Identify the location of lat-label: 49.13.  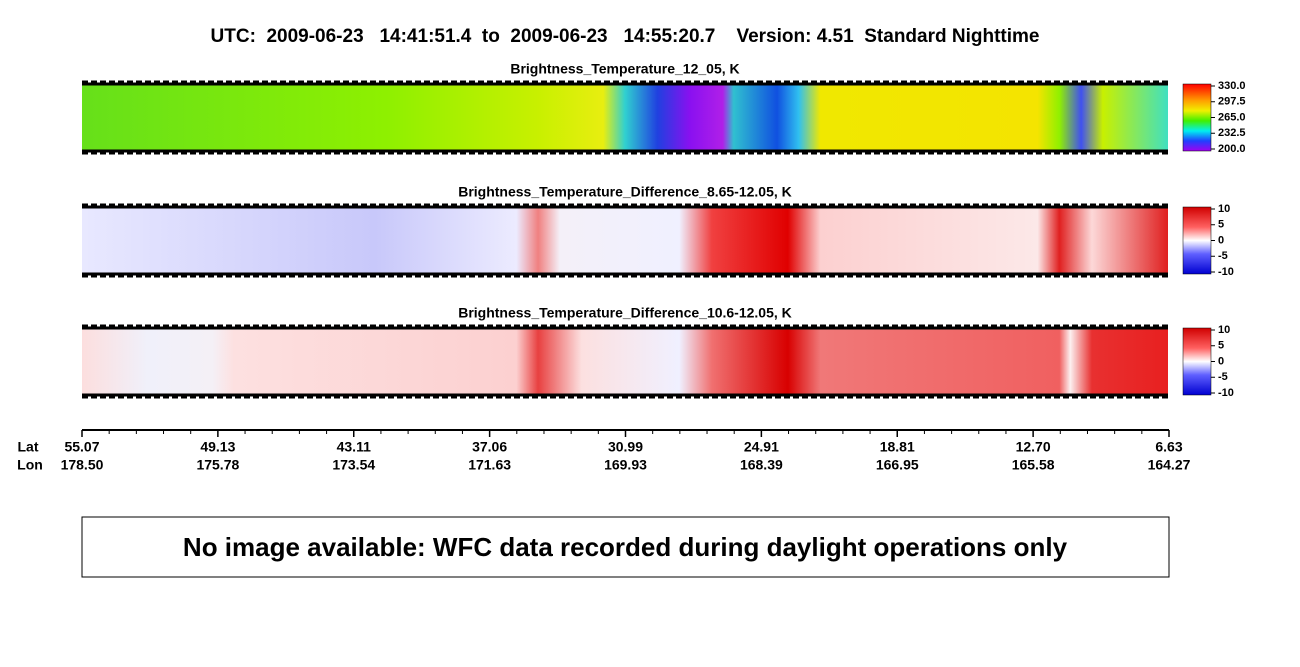
(217, 447).